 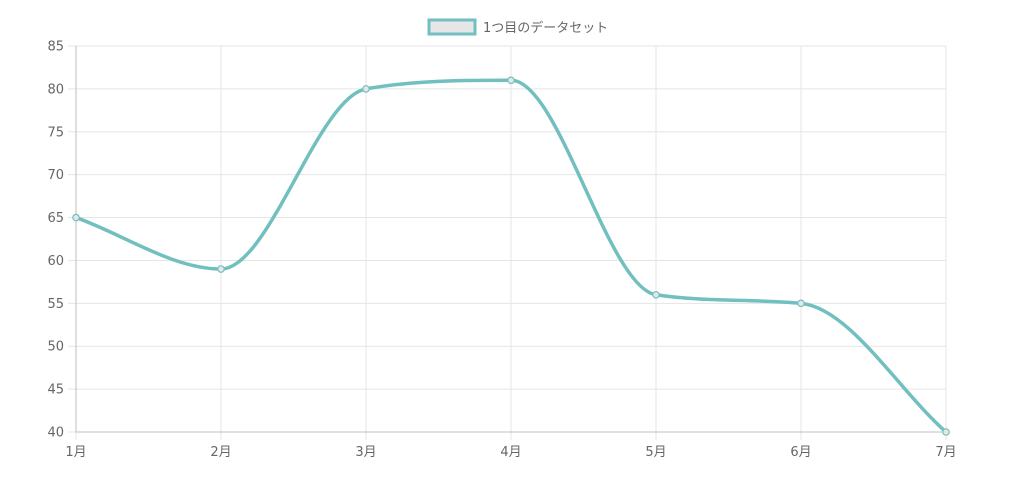 What do you see at coordinates (545, 28) in the screenshot?
I see `legend-label: 1つ目のデータセット` at bounding box center [545, 28].